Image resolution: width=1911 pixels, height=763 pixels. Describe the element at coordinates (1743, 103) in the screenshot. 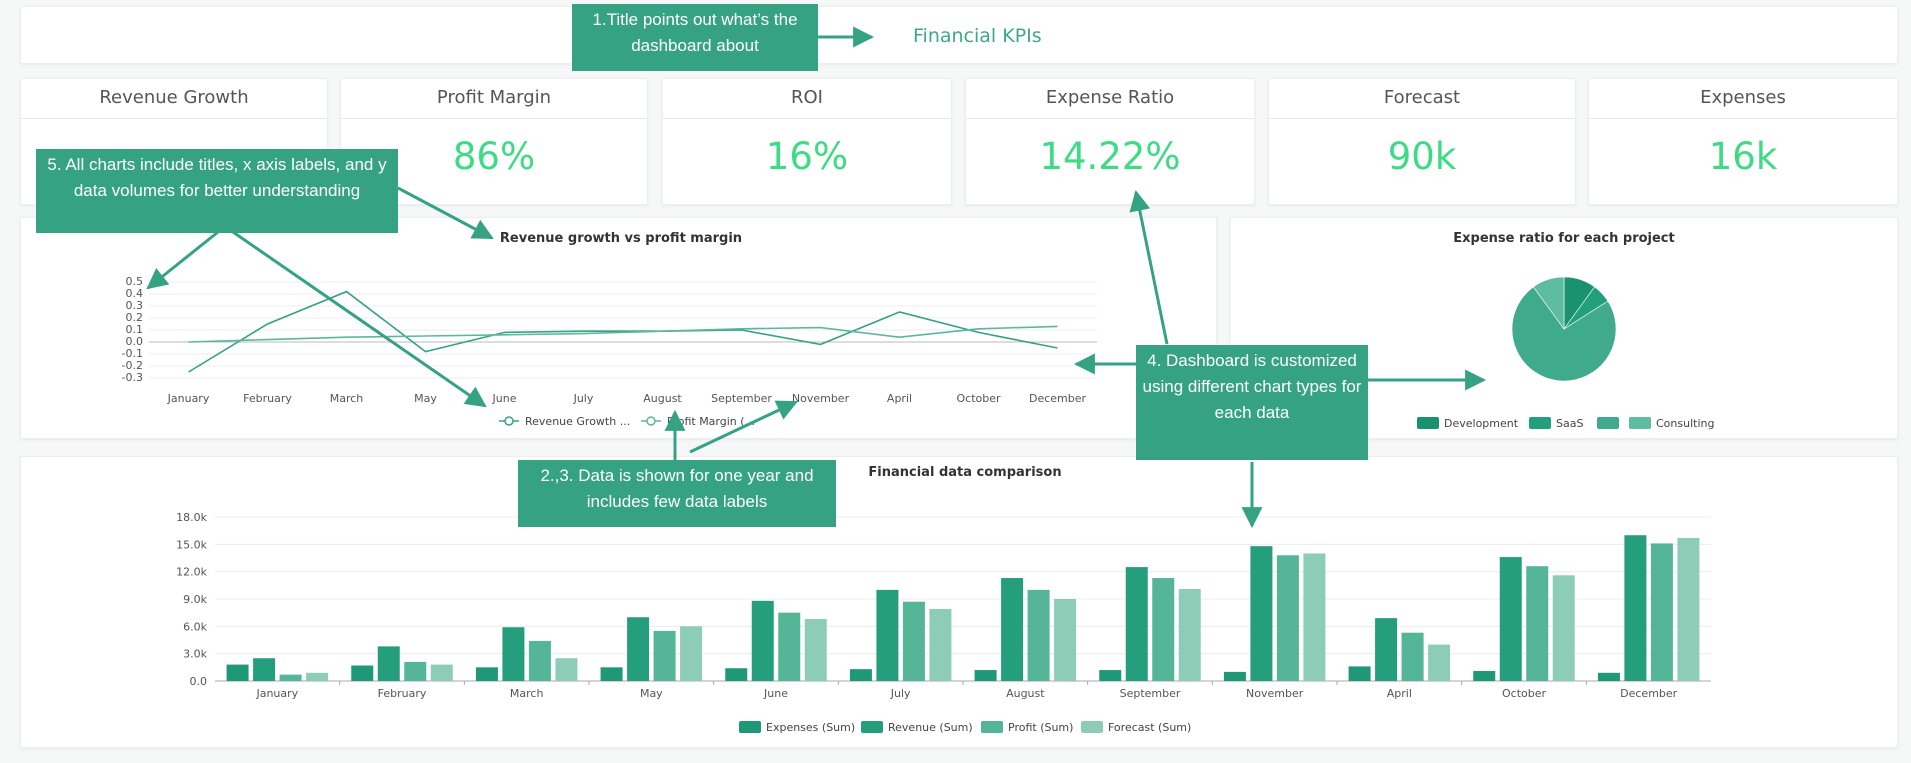

I see `kpi-label: Expenses` at that location.